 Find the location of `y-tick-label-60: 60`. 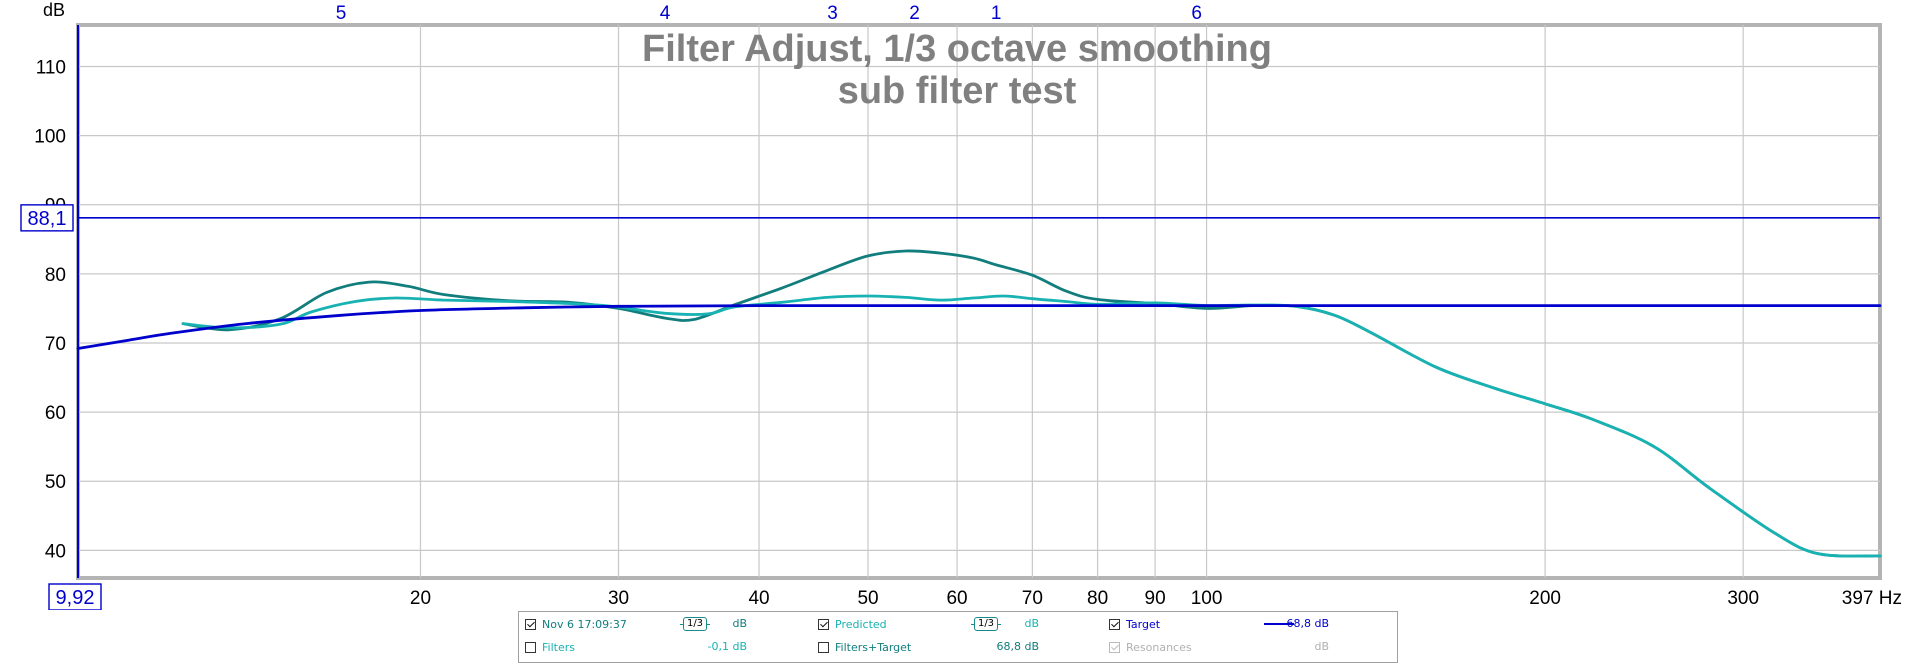

y-tick-label-60: 60 is located at coordinates (55, 413).